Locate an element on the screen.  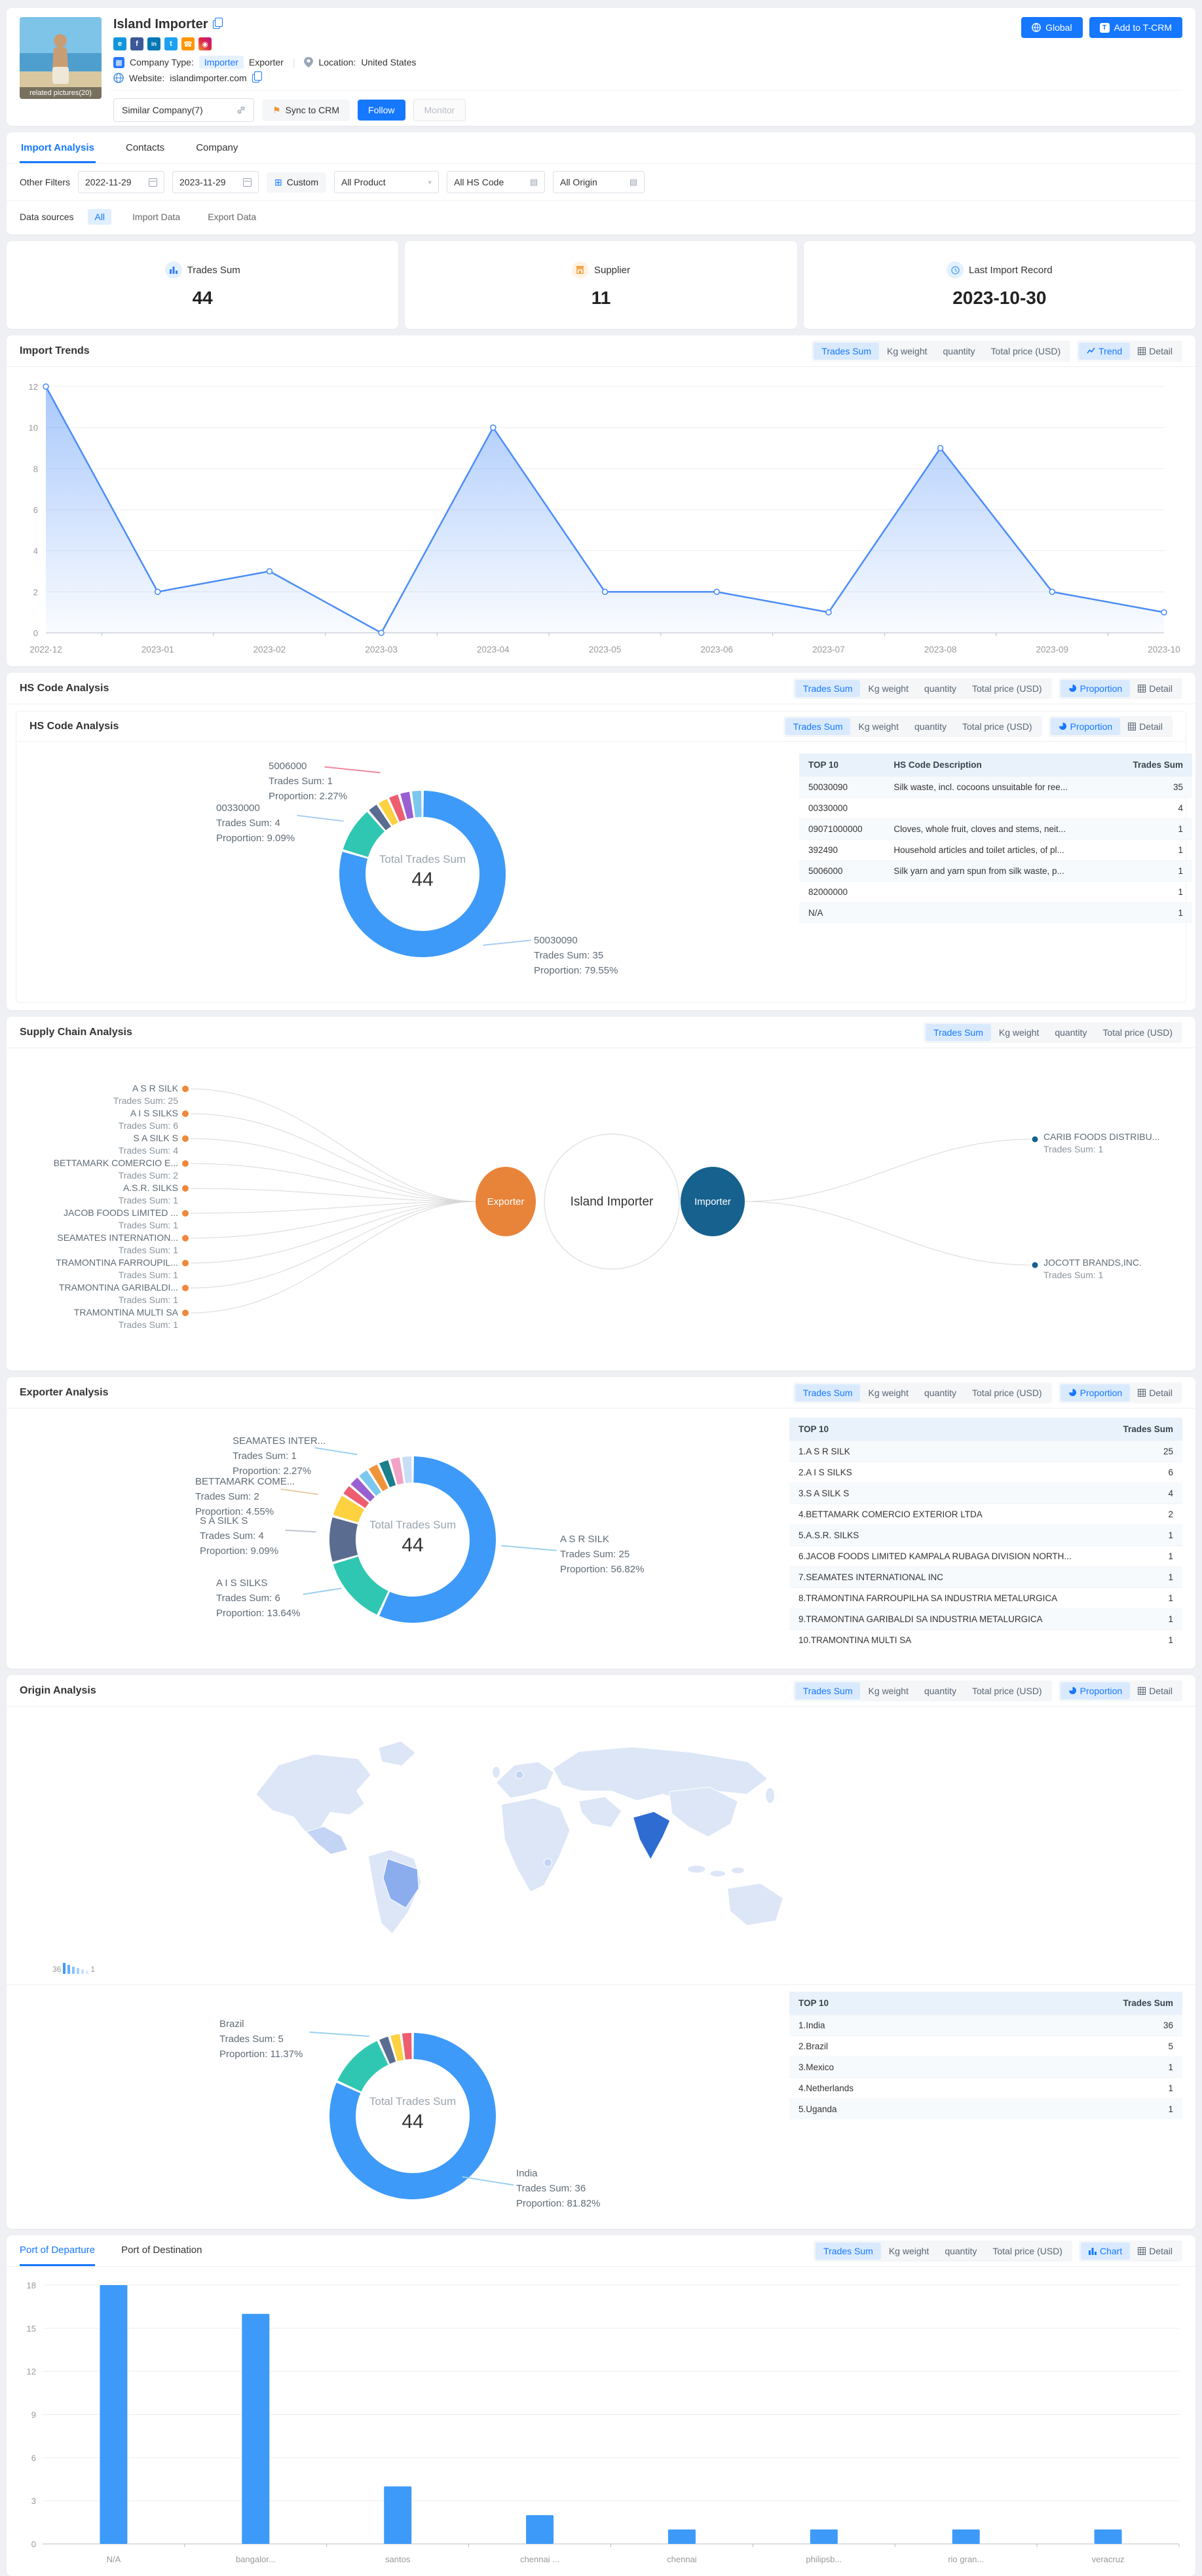
hs-code-select: All HS Code ▤ is located at coordinates (496, 182).